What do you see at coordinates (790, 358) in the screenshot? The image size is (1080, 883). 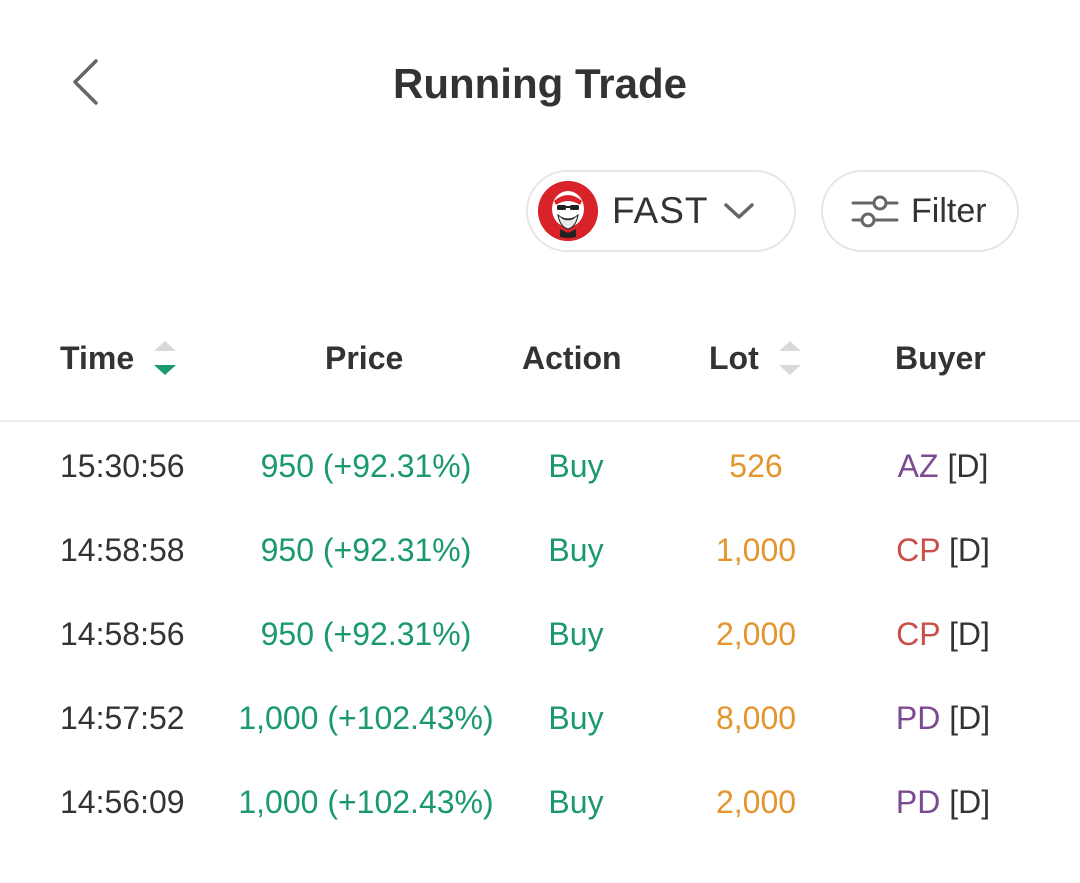 I see `sort-toggle-lot` at bounding box center [790, 358].